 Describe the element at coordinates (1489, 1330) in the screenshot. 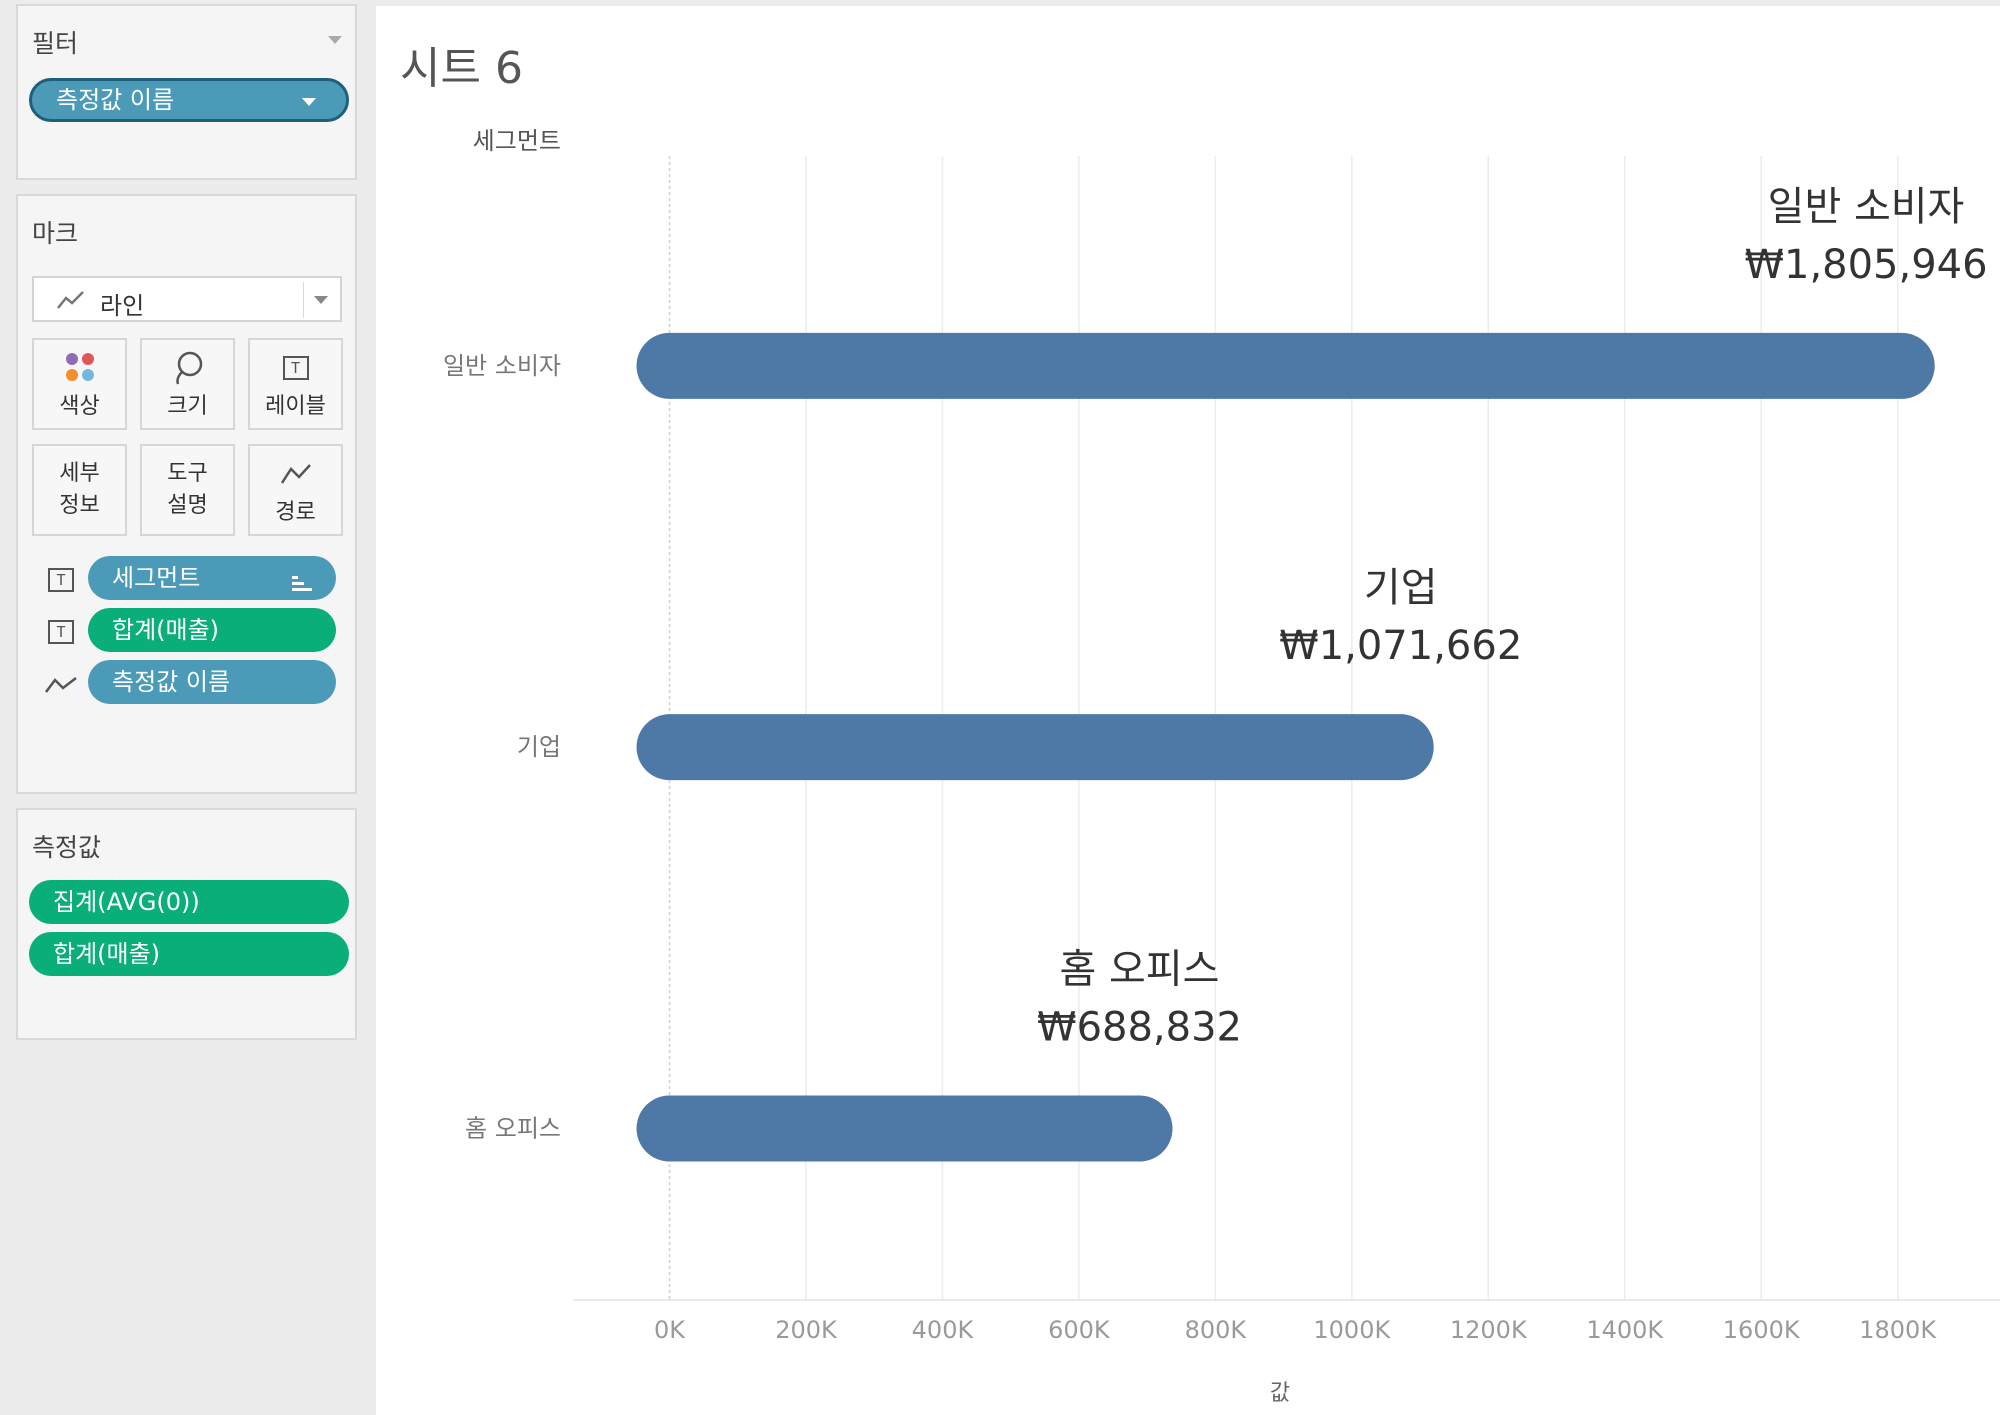

I see `x-tick-label: 1200K` at that location.